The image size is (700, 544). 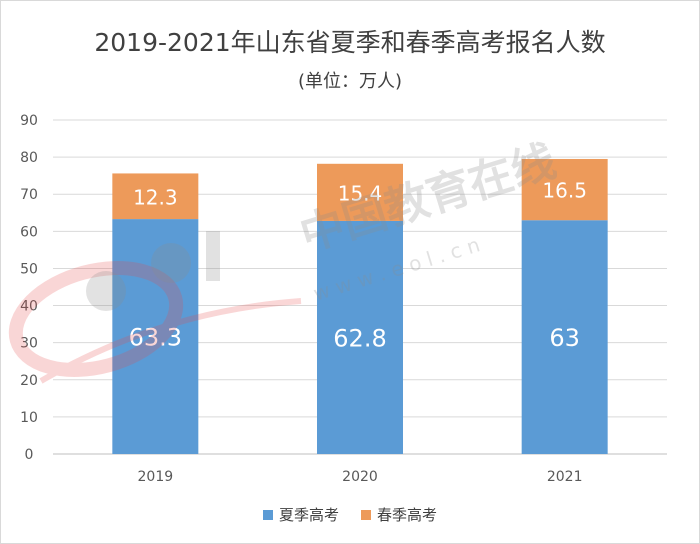 I want to click on data-label: 12.3, so click(x=155, y=197).